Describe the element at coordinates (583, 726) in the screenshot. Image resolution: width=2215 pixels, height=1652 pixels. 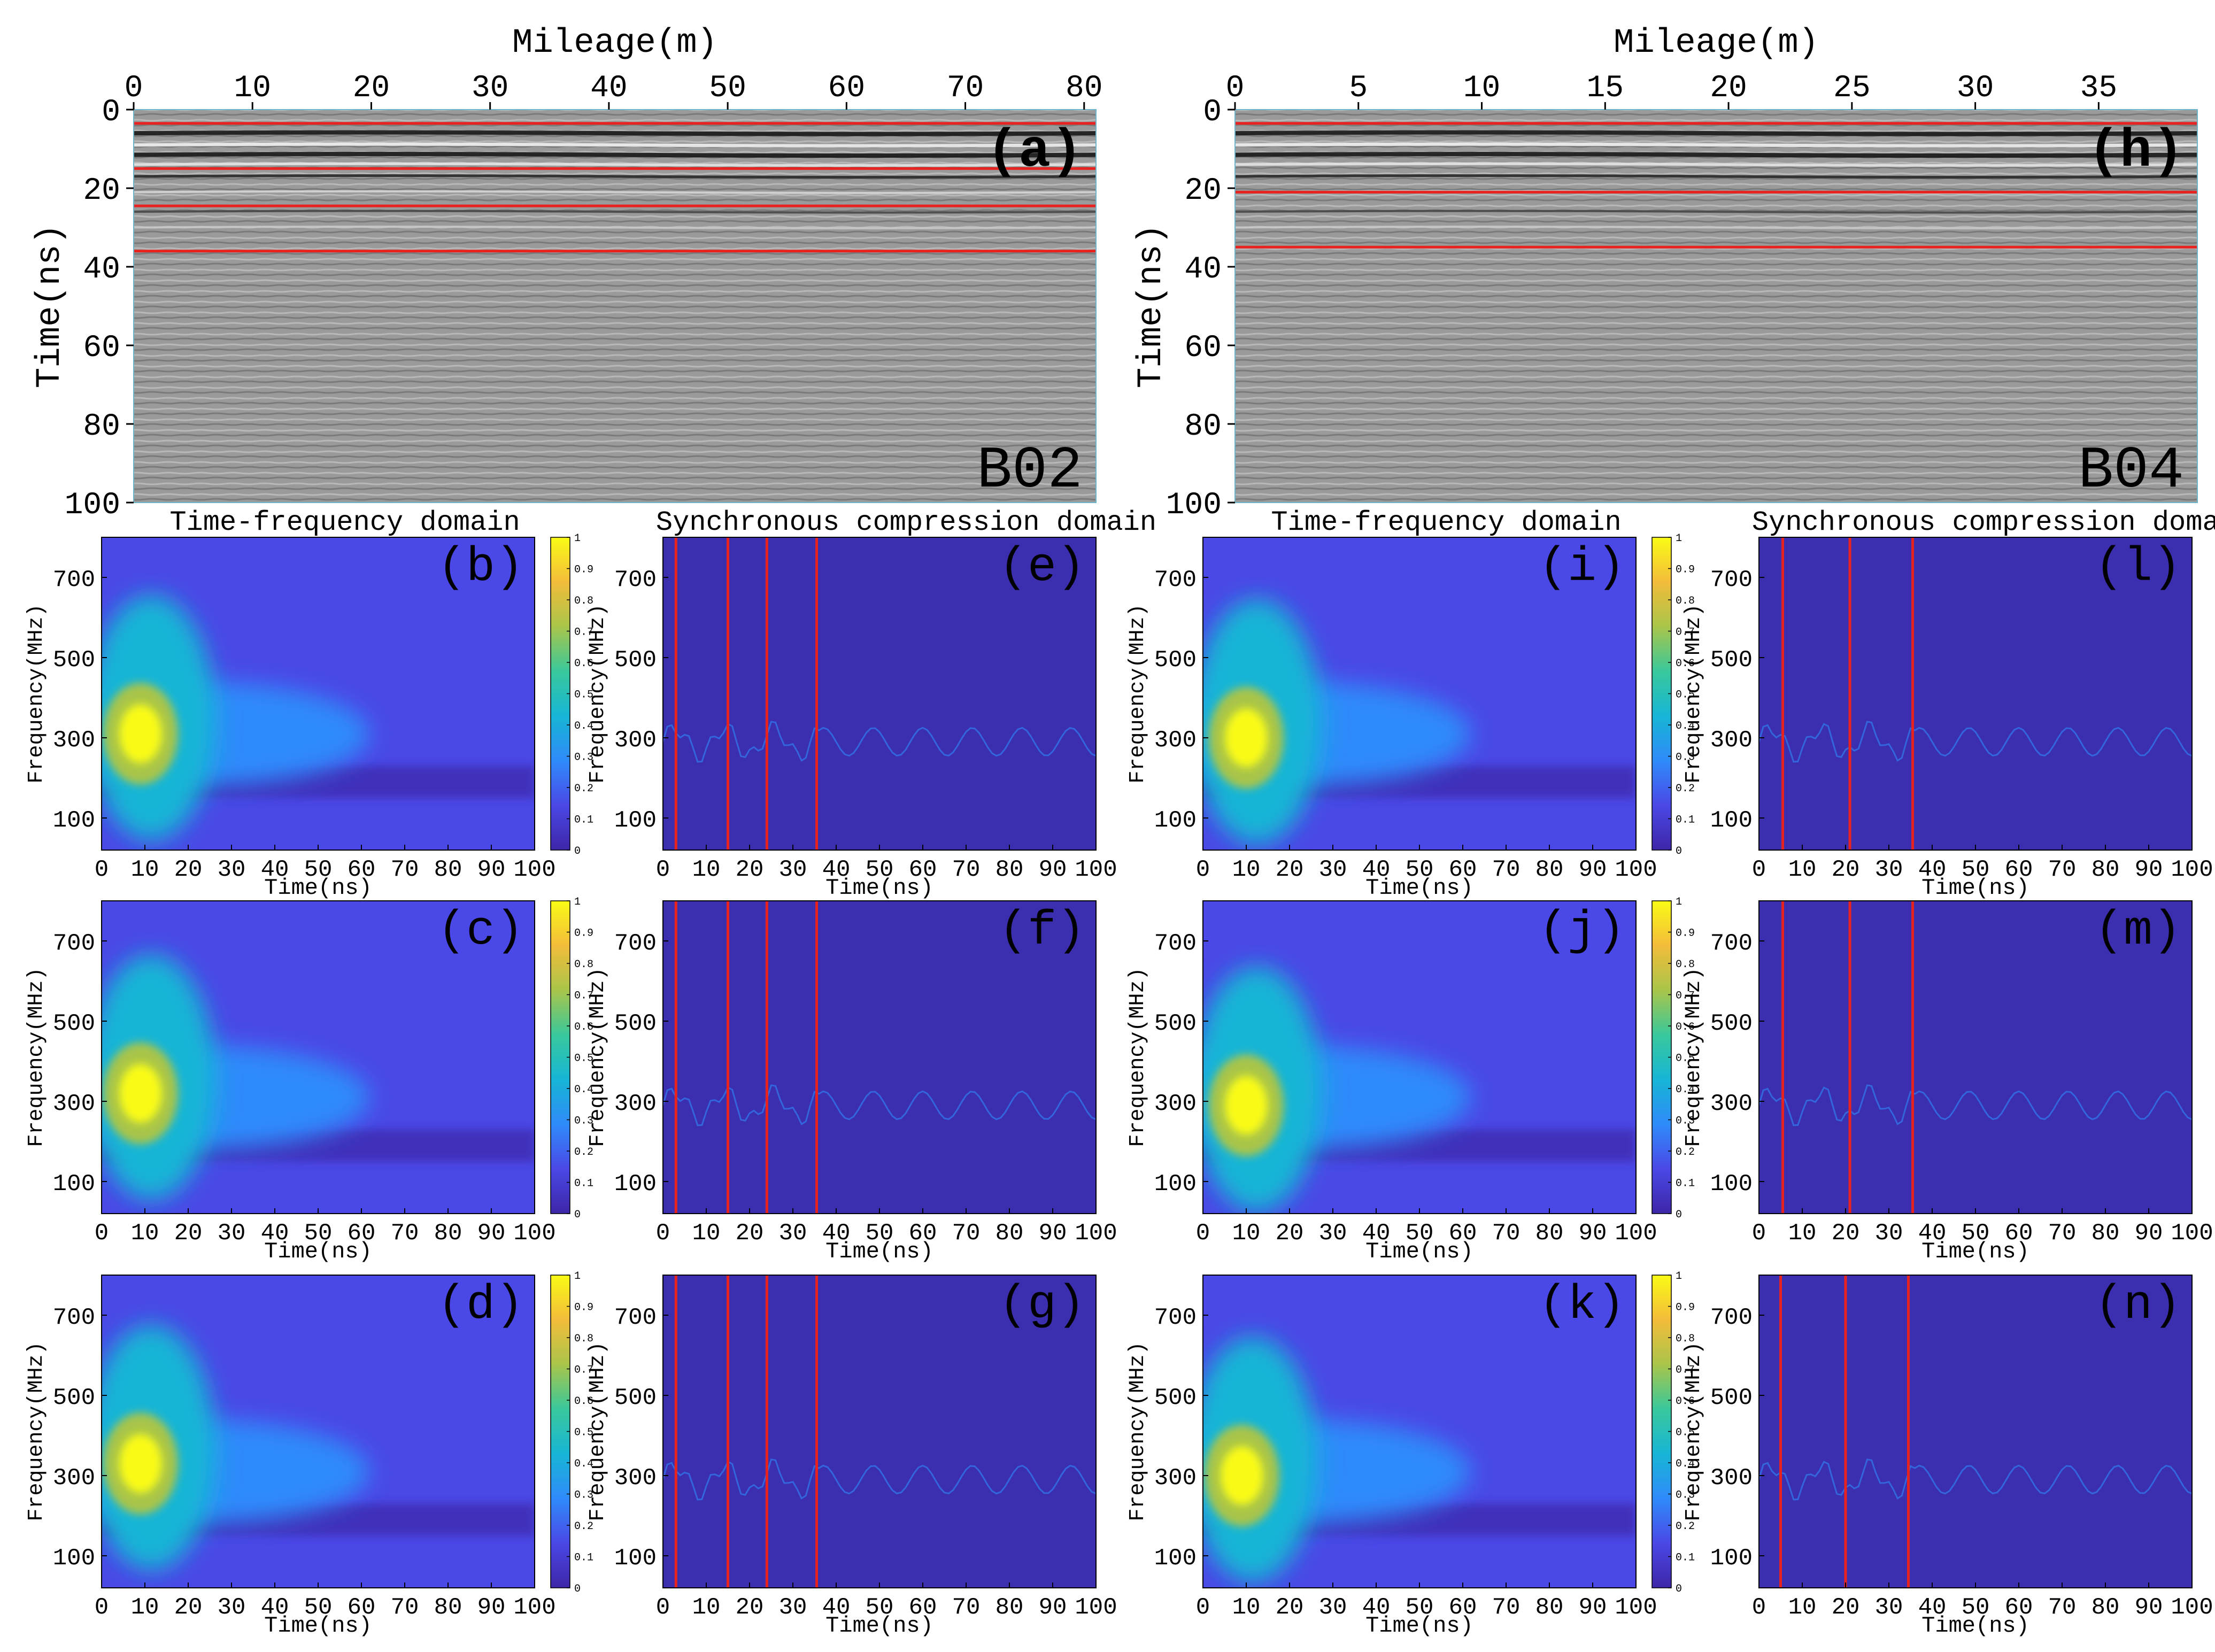
I see `colorbar-tick-label: 0.4` at that location.